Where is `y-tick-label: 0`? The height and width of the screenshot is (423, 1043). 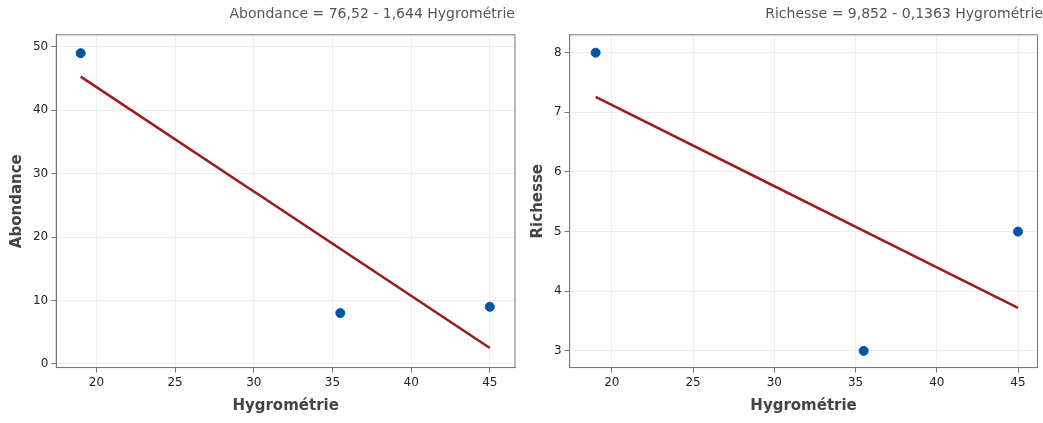
y-tick-label: 0 is located at coordinates (44, 362).